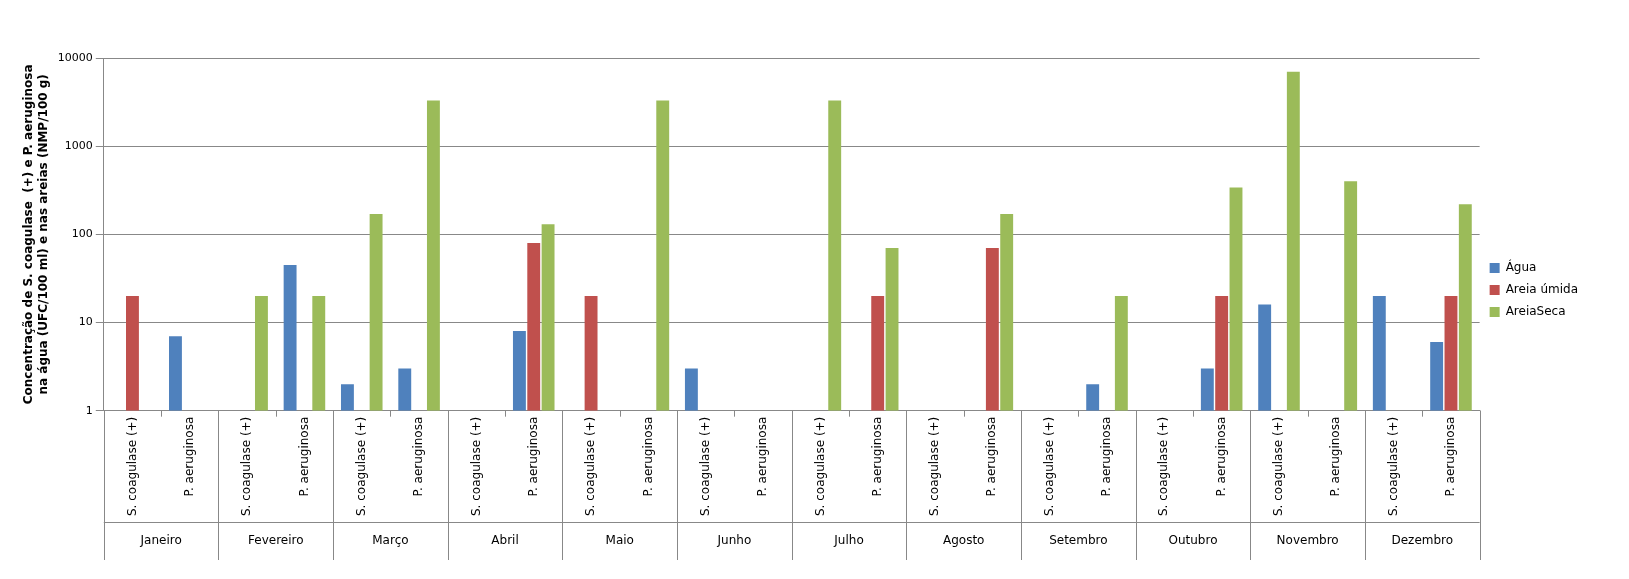 The image size is (1629, 579). I want to click on y-tick-label: 1, so click(89, 410).